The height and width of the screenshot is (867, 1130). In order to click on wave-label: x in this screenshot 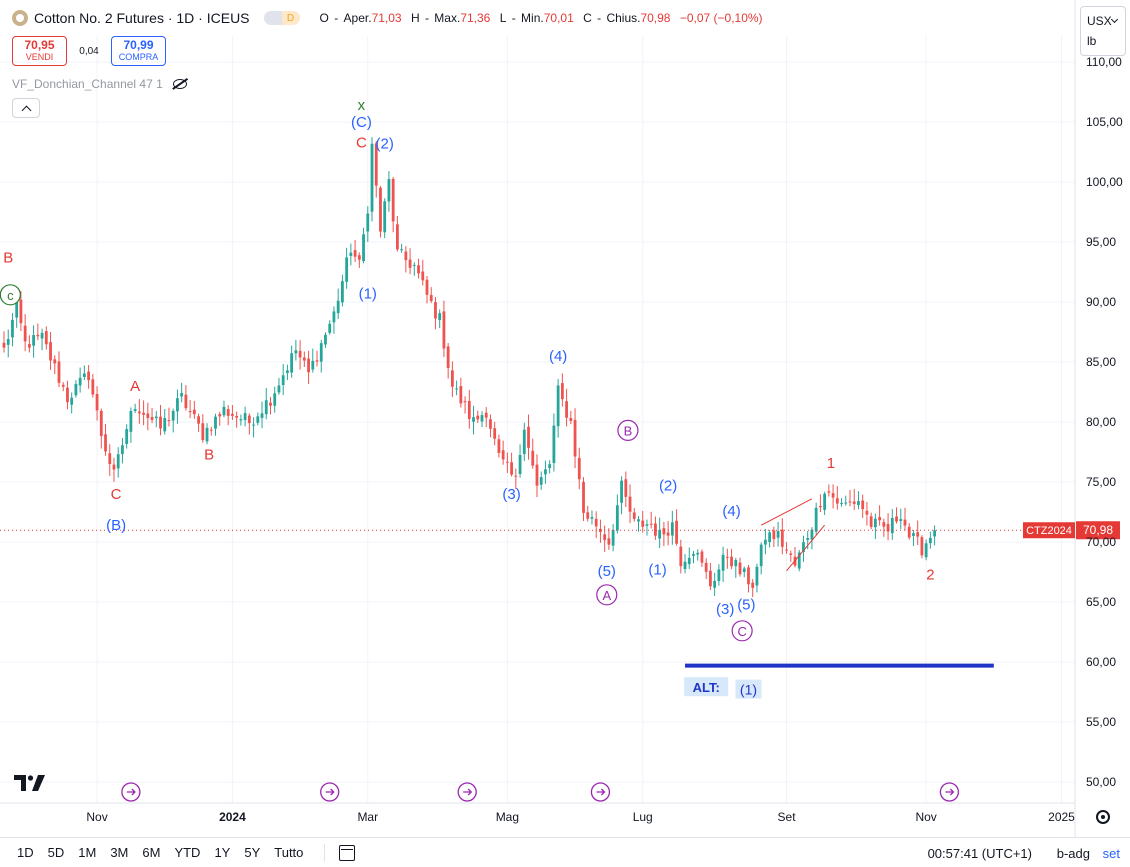, I will do `click(362, 105)`.